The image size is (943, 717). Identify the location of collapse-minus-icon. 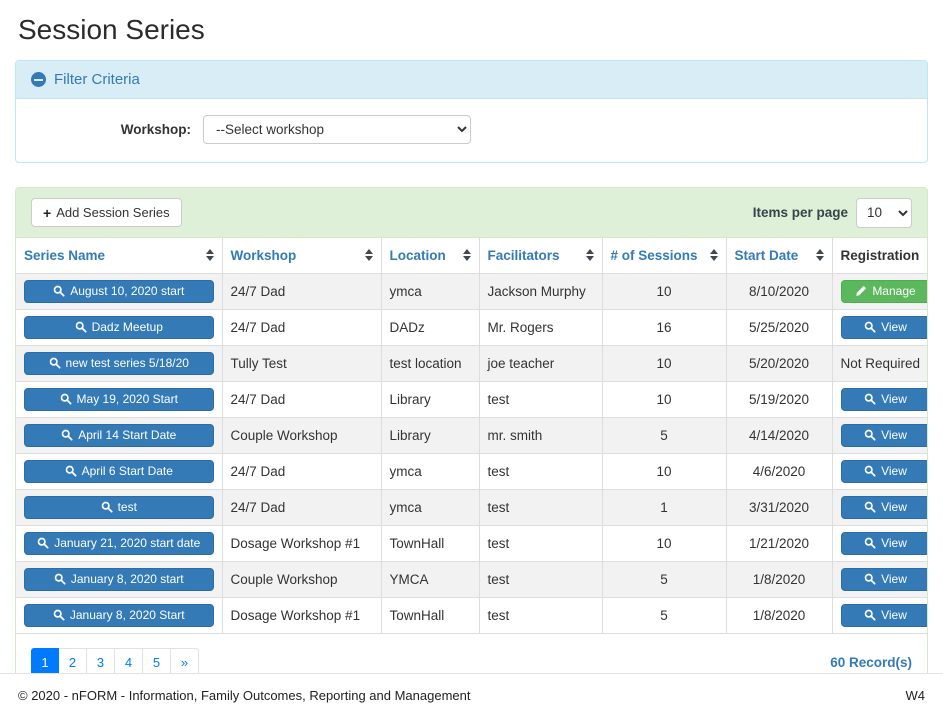
(38, 79).